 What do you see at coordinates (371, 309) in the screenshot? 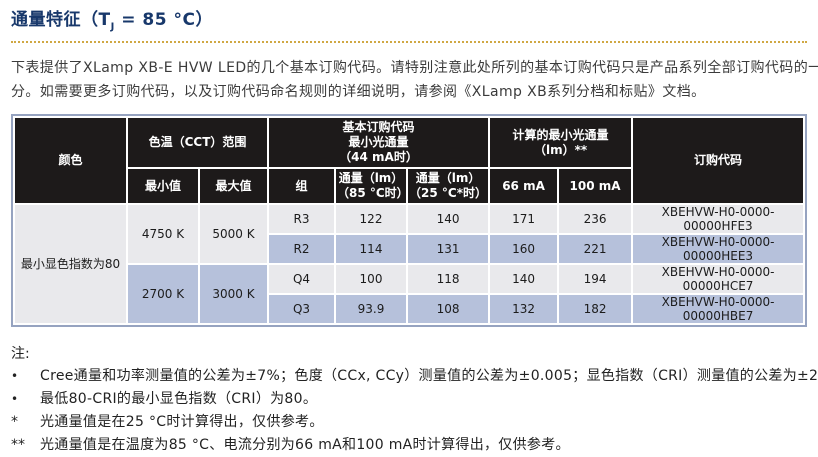
I see `cell-flux-85c: 93.9` at bounding box center [371, 309].